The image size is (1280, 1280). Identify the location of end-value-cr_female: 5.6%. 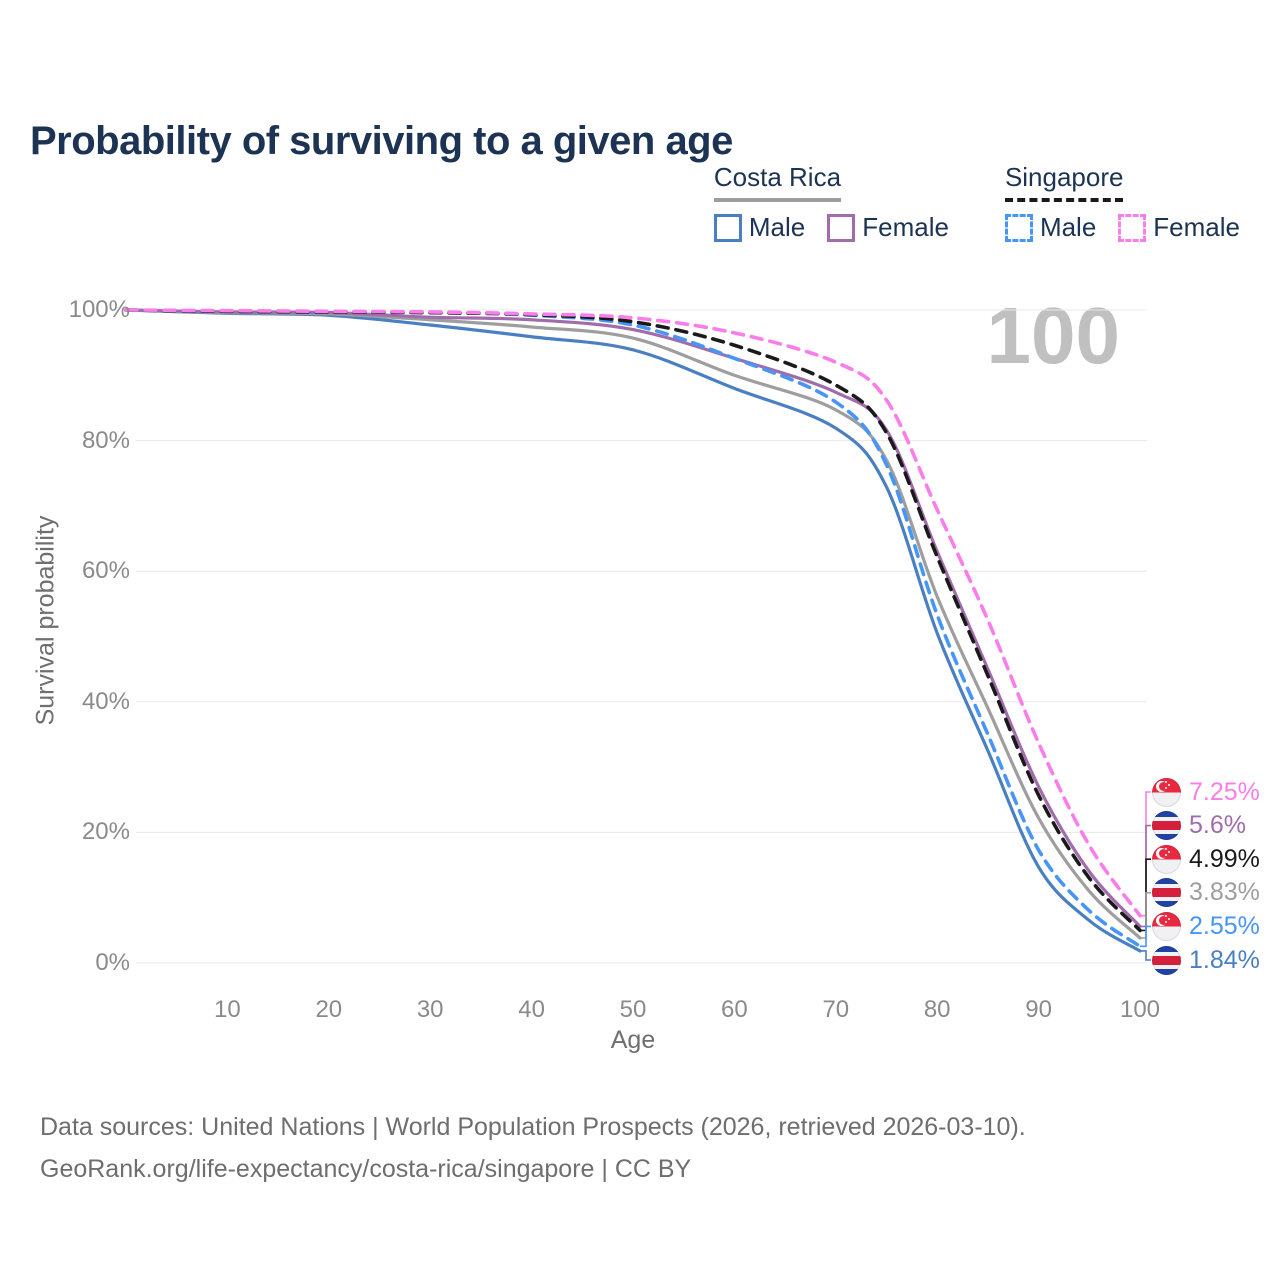
(1217, 825).